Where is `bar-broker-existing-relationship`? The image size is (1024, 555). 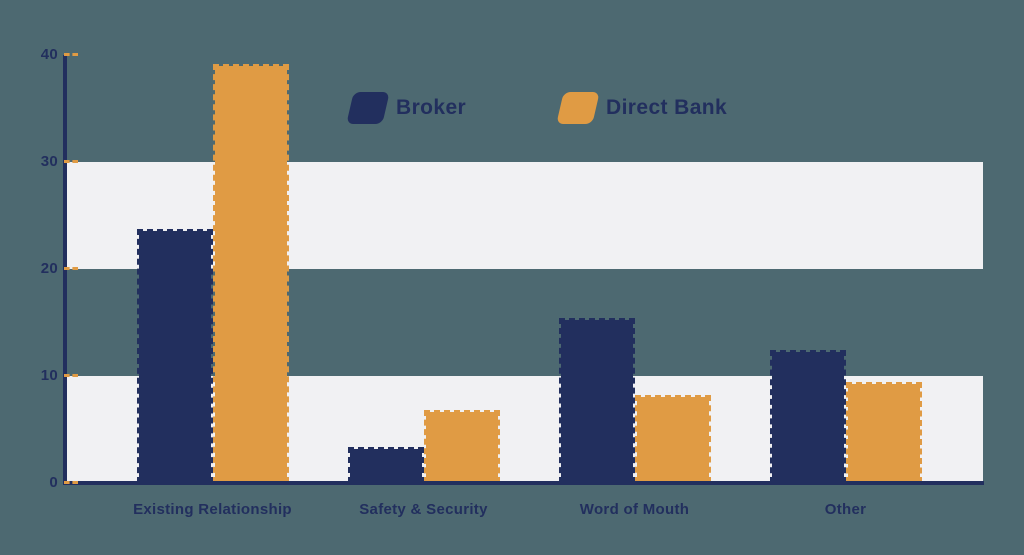
bar-broker-existing-relationship is located at coordinates (174, 356).